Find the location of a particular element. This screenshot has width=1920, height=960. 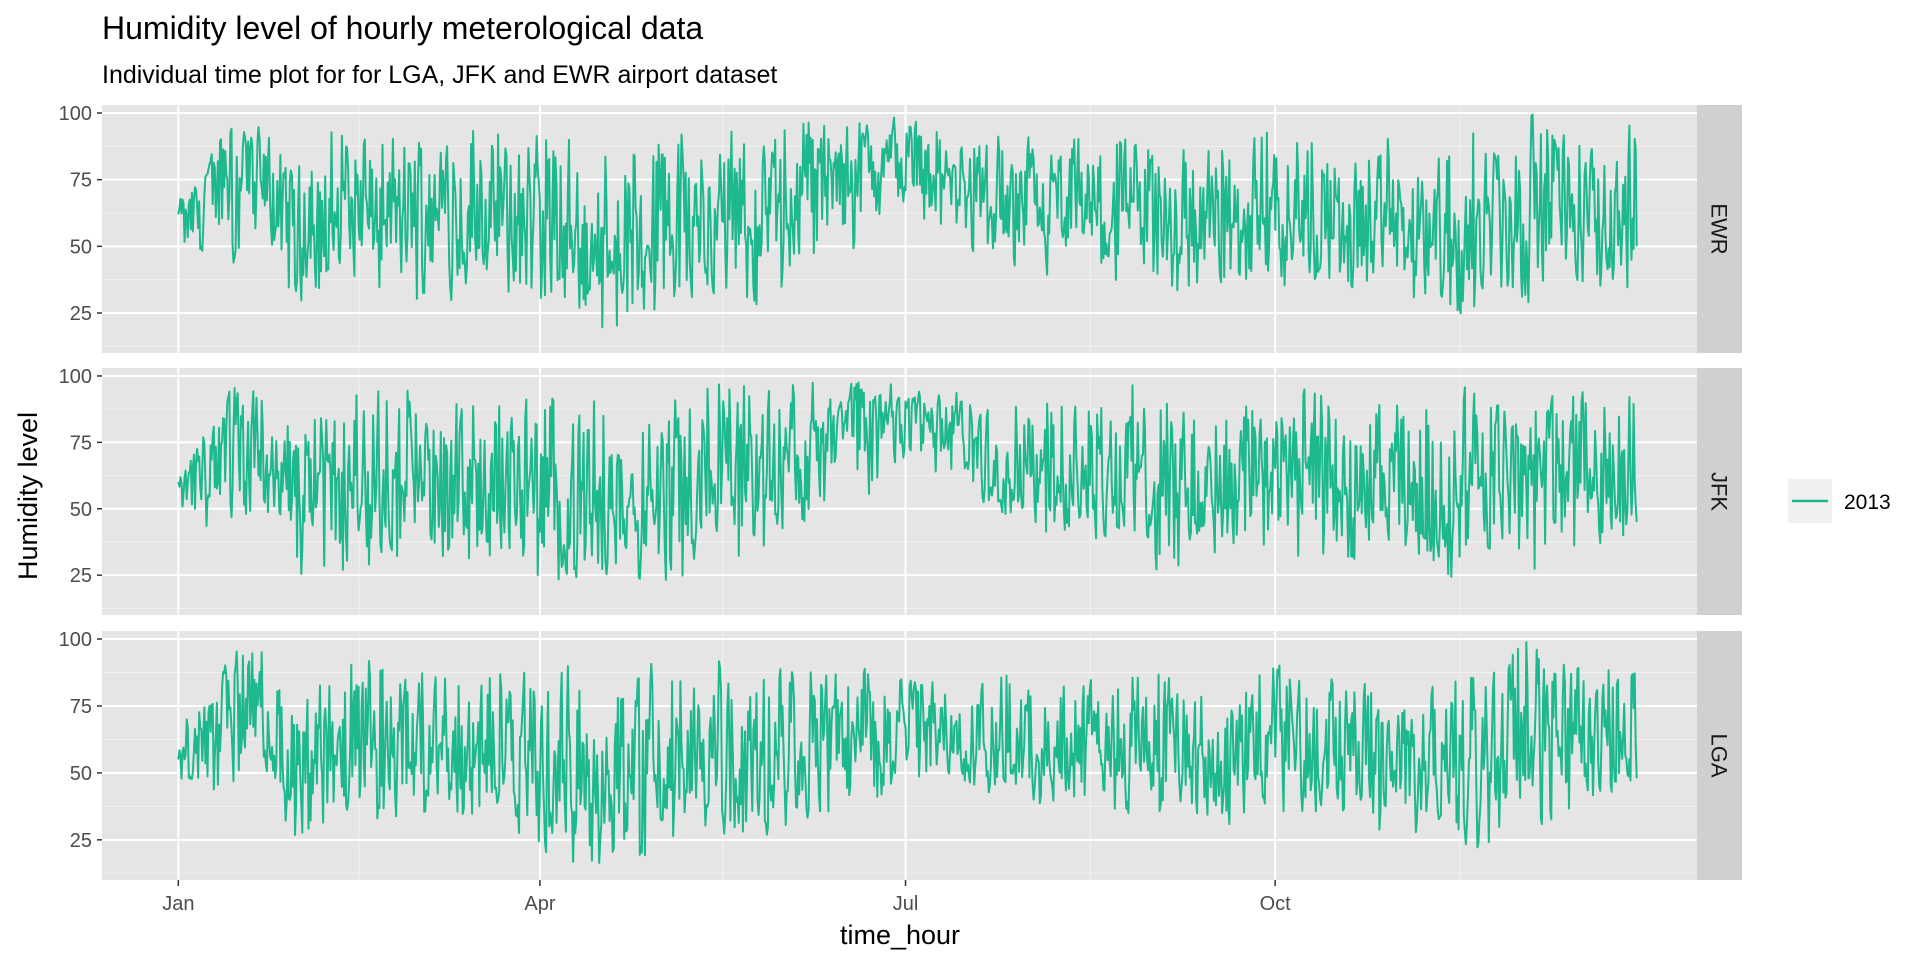

x-tick-label-apr: Apr is located at coordinates (539, 904).